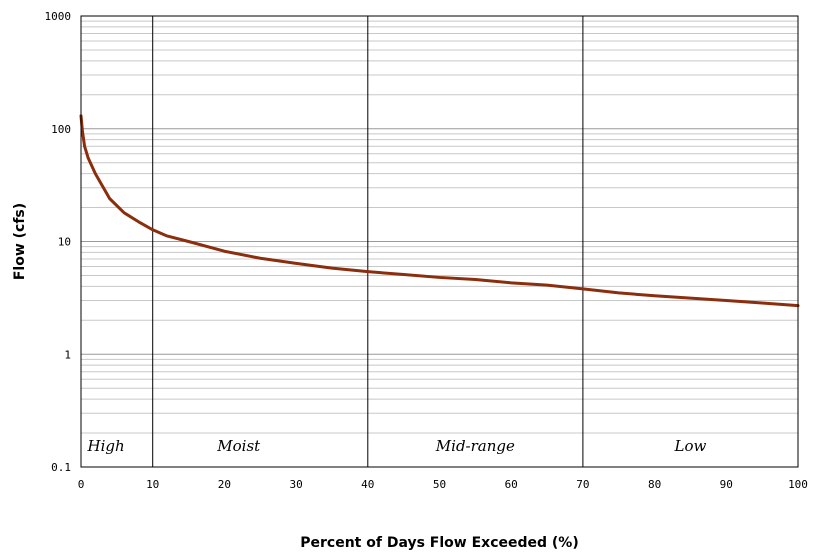 The height and width of the screenshot is (556, 813). What do you see at coordinates (690, 446) in the screenshot?
I see `zone-label: Low` at bounding box center [690, 446].